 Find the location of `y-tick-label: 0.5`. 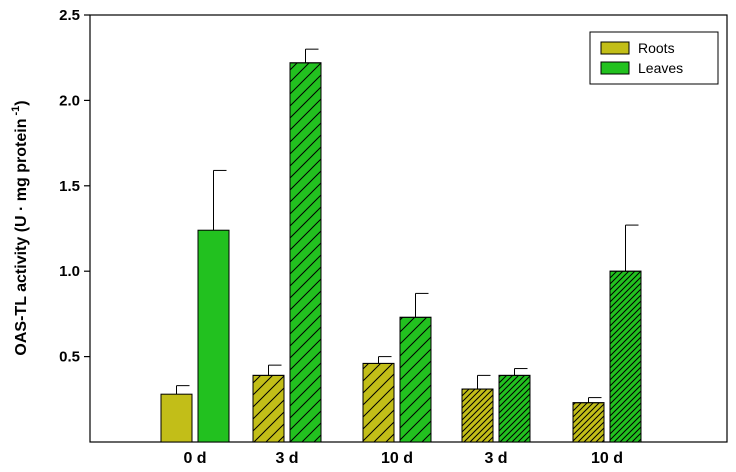

y-tick-label: 0.5 is located at coordinates (69, 357).